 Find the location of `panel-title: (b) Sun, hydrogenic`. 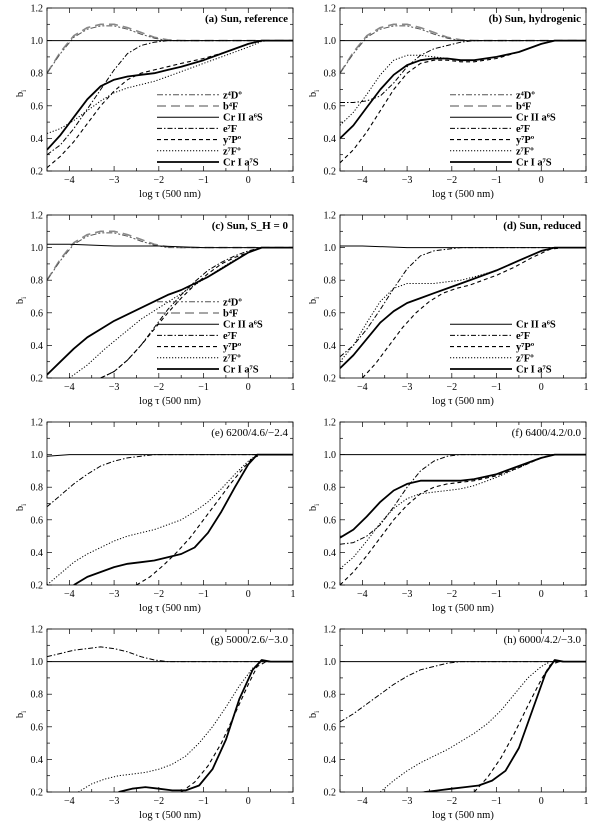

panel-title: (b) Sun, hydrogenic is located at coordinates (535, 19).